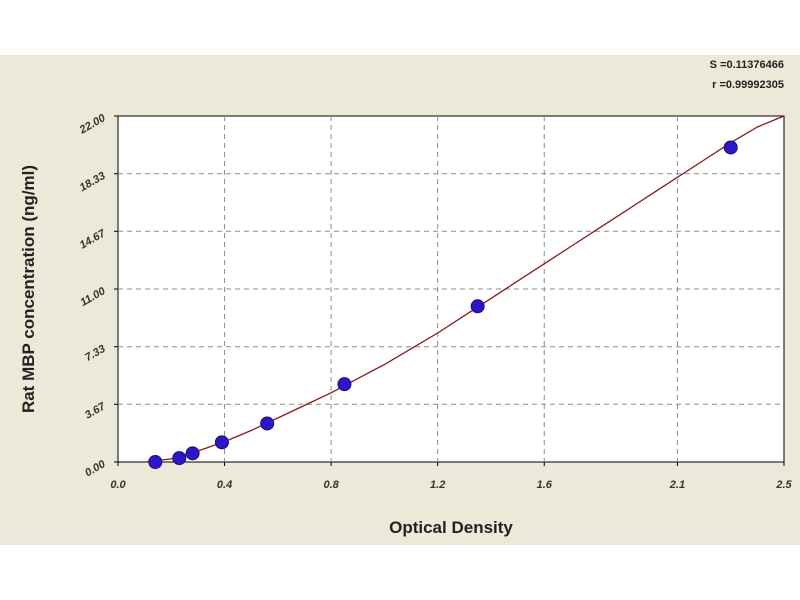 This screenshot has height=600, width=800. What do you see at coordinates (451, 527) in the screenshot?
I see `x-axis-title: Optical Density` at bounding box center [451, 527].